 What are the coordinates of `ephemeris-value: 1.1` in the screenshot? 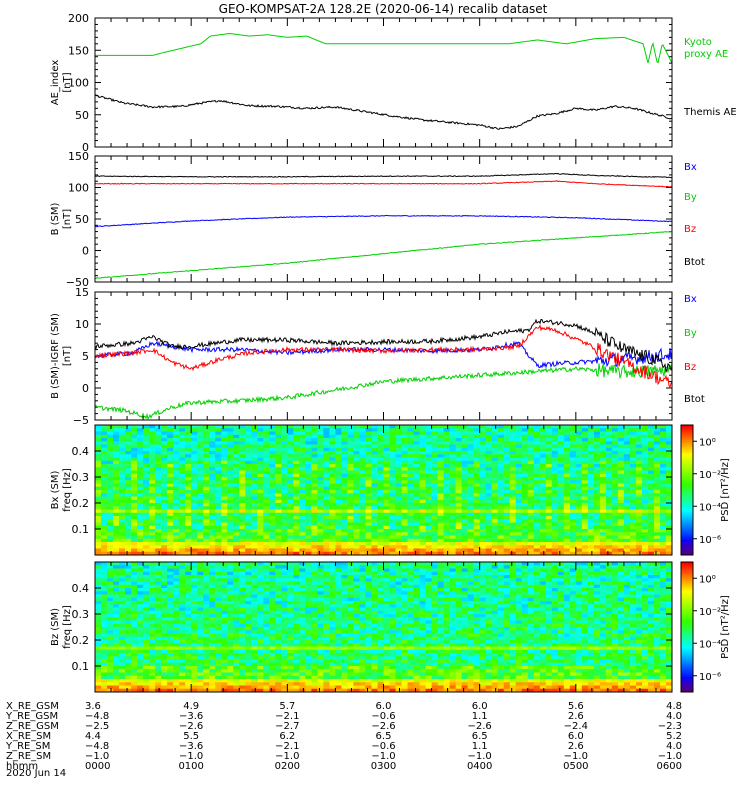 It's located at (480, 746).